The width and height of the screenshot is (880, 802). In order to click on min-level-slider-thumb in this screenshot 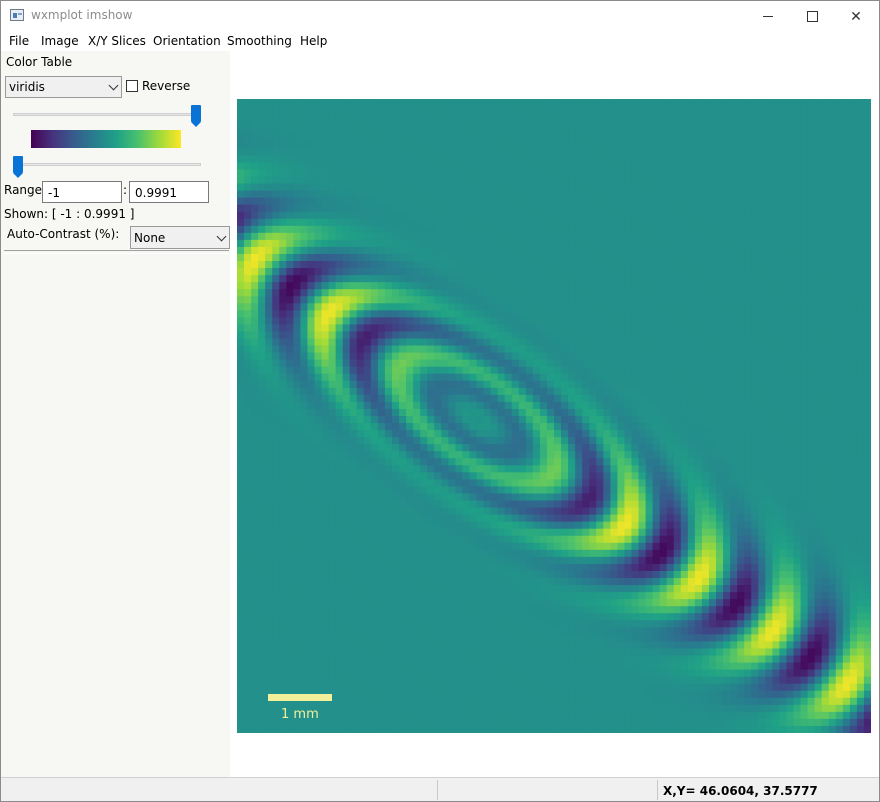, I will do `click(18, 167)`.